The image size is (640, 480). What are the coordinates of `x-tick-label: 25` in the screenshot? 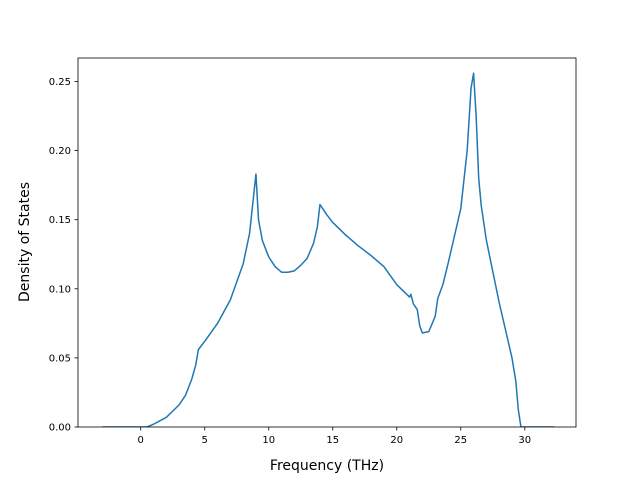 It's located at (460, 440).